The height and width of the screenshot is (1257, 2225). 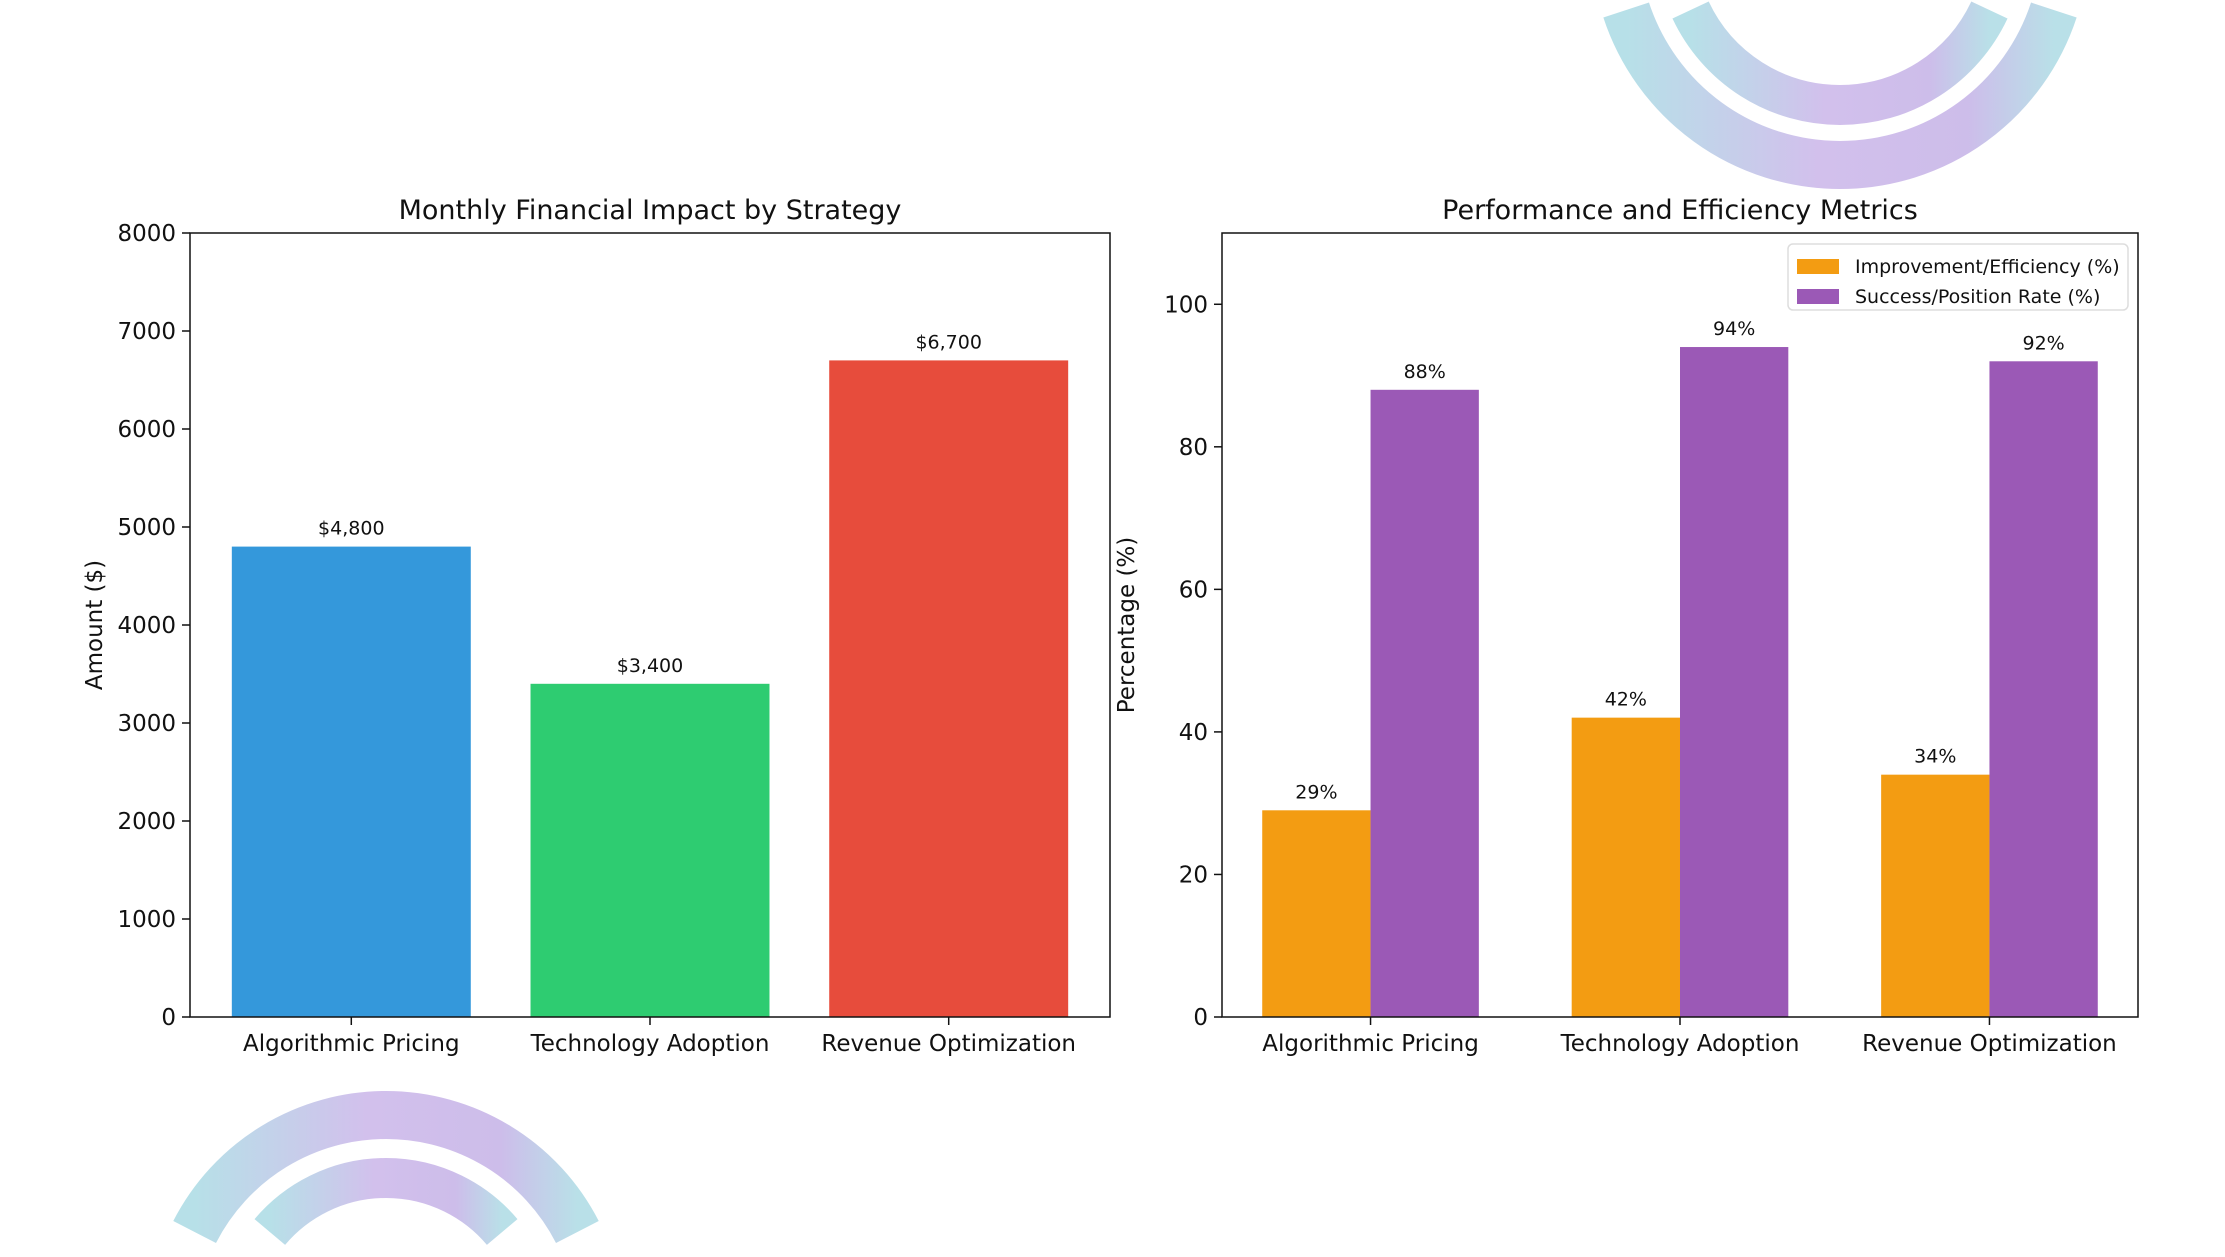 What do you see at coordinates (1680, 210) in the screenshot?
I see `chart-title: Performance and Efficiency Metrics` at bounding box center [1680, 210].